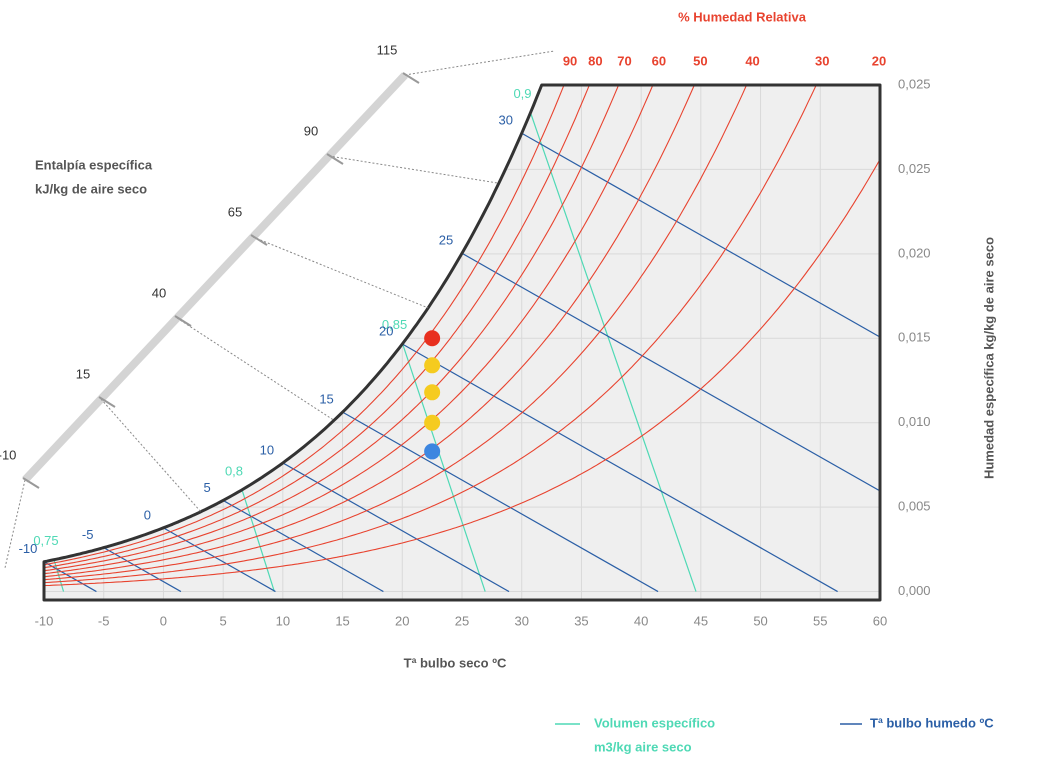 This screenshot has height=760, width=1039. I want to click on x-axis-label: Tª bulbo seco ºC, so click(455, 662).